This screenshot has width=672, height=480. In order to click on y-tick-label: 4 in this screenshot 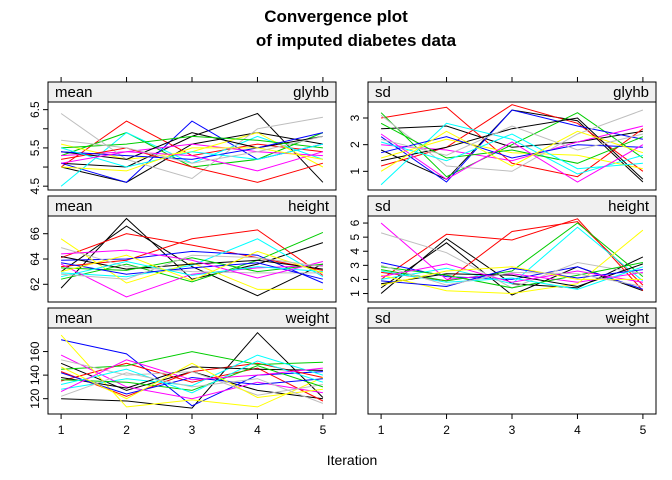, I will do `click(355, 251)`.